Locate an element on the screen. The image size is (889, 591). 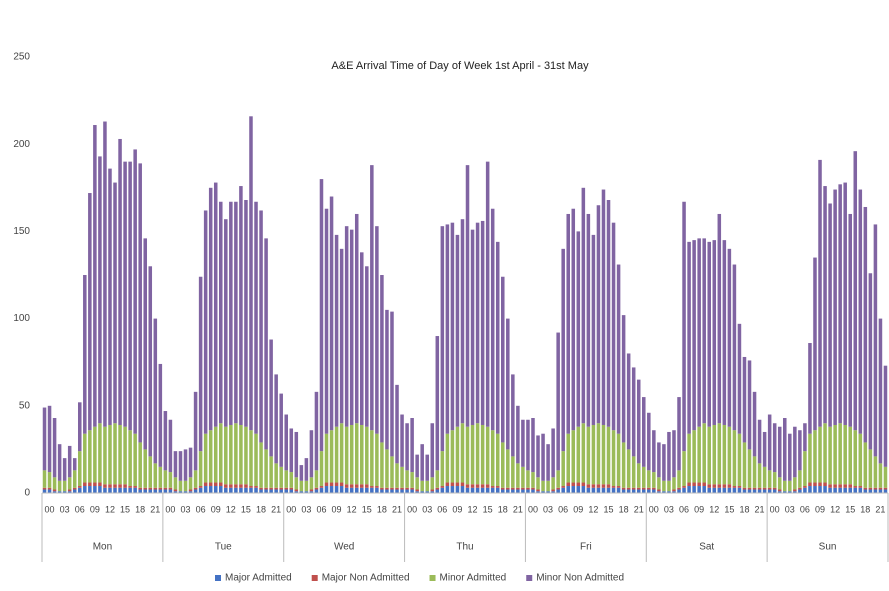
x-tick-label: 03 is located at coordinates (790, 509).